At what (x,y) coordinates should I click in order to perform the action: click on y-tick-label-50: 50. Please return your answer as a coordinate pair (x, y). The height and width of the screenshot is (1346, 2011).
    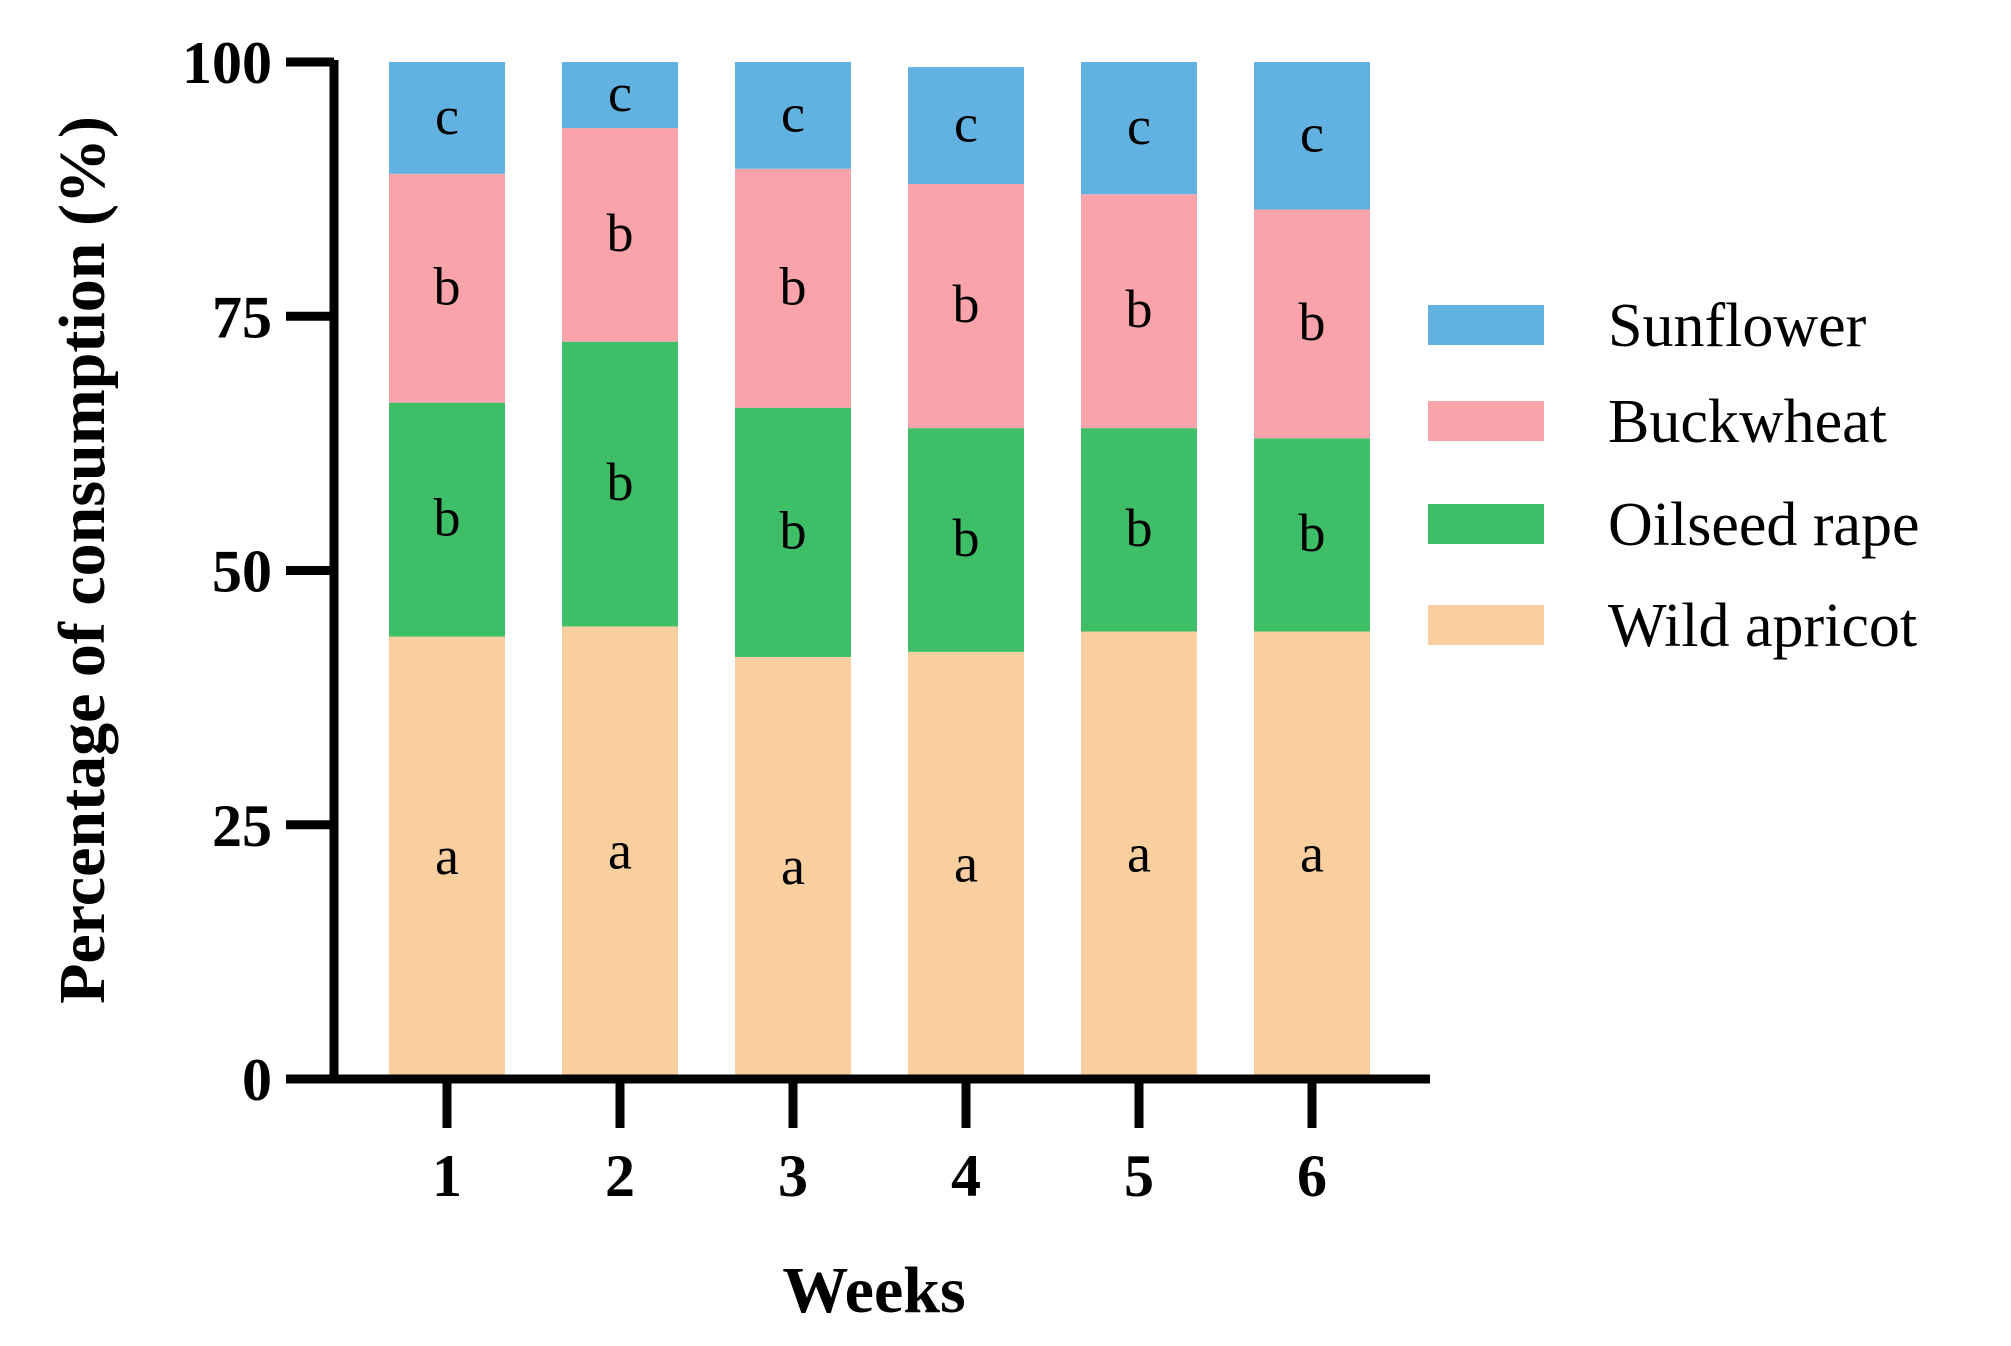
    Looking at the image, I should click on (242, 572).